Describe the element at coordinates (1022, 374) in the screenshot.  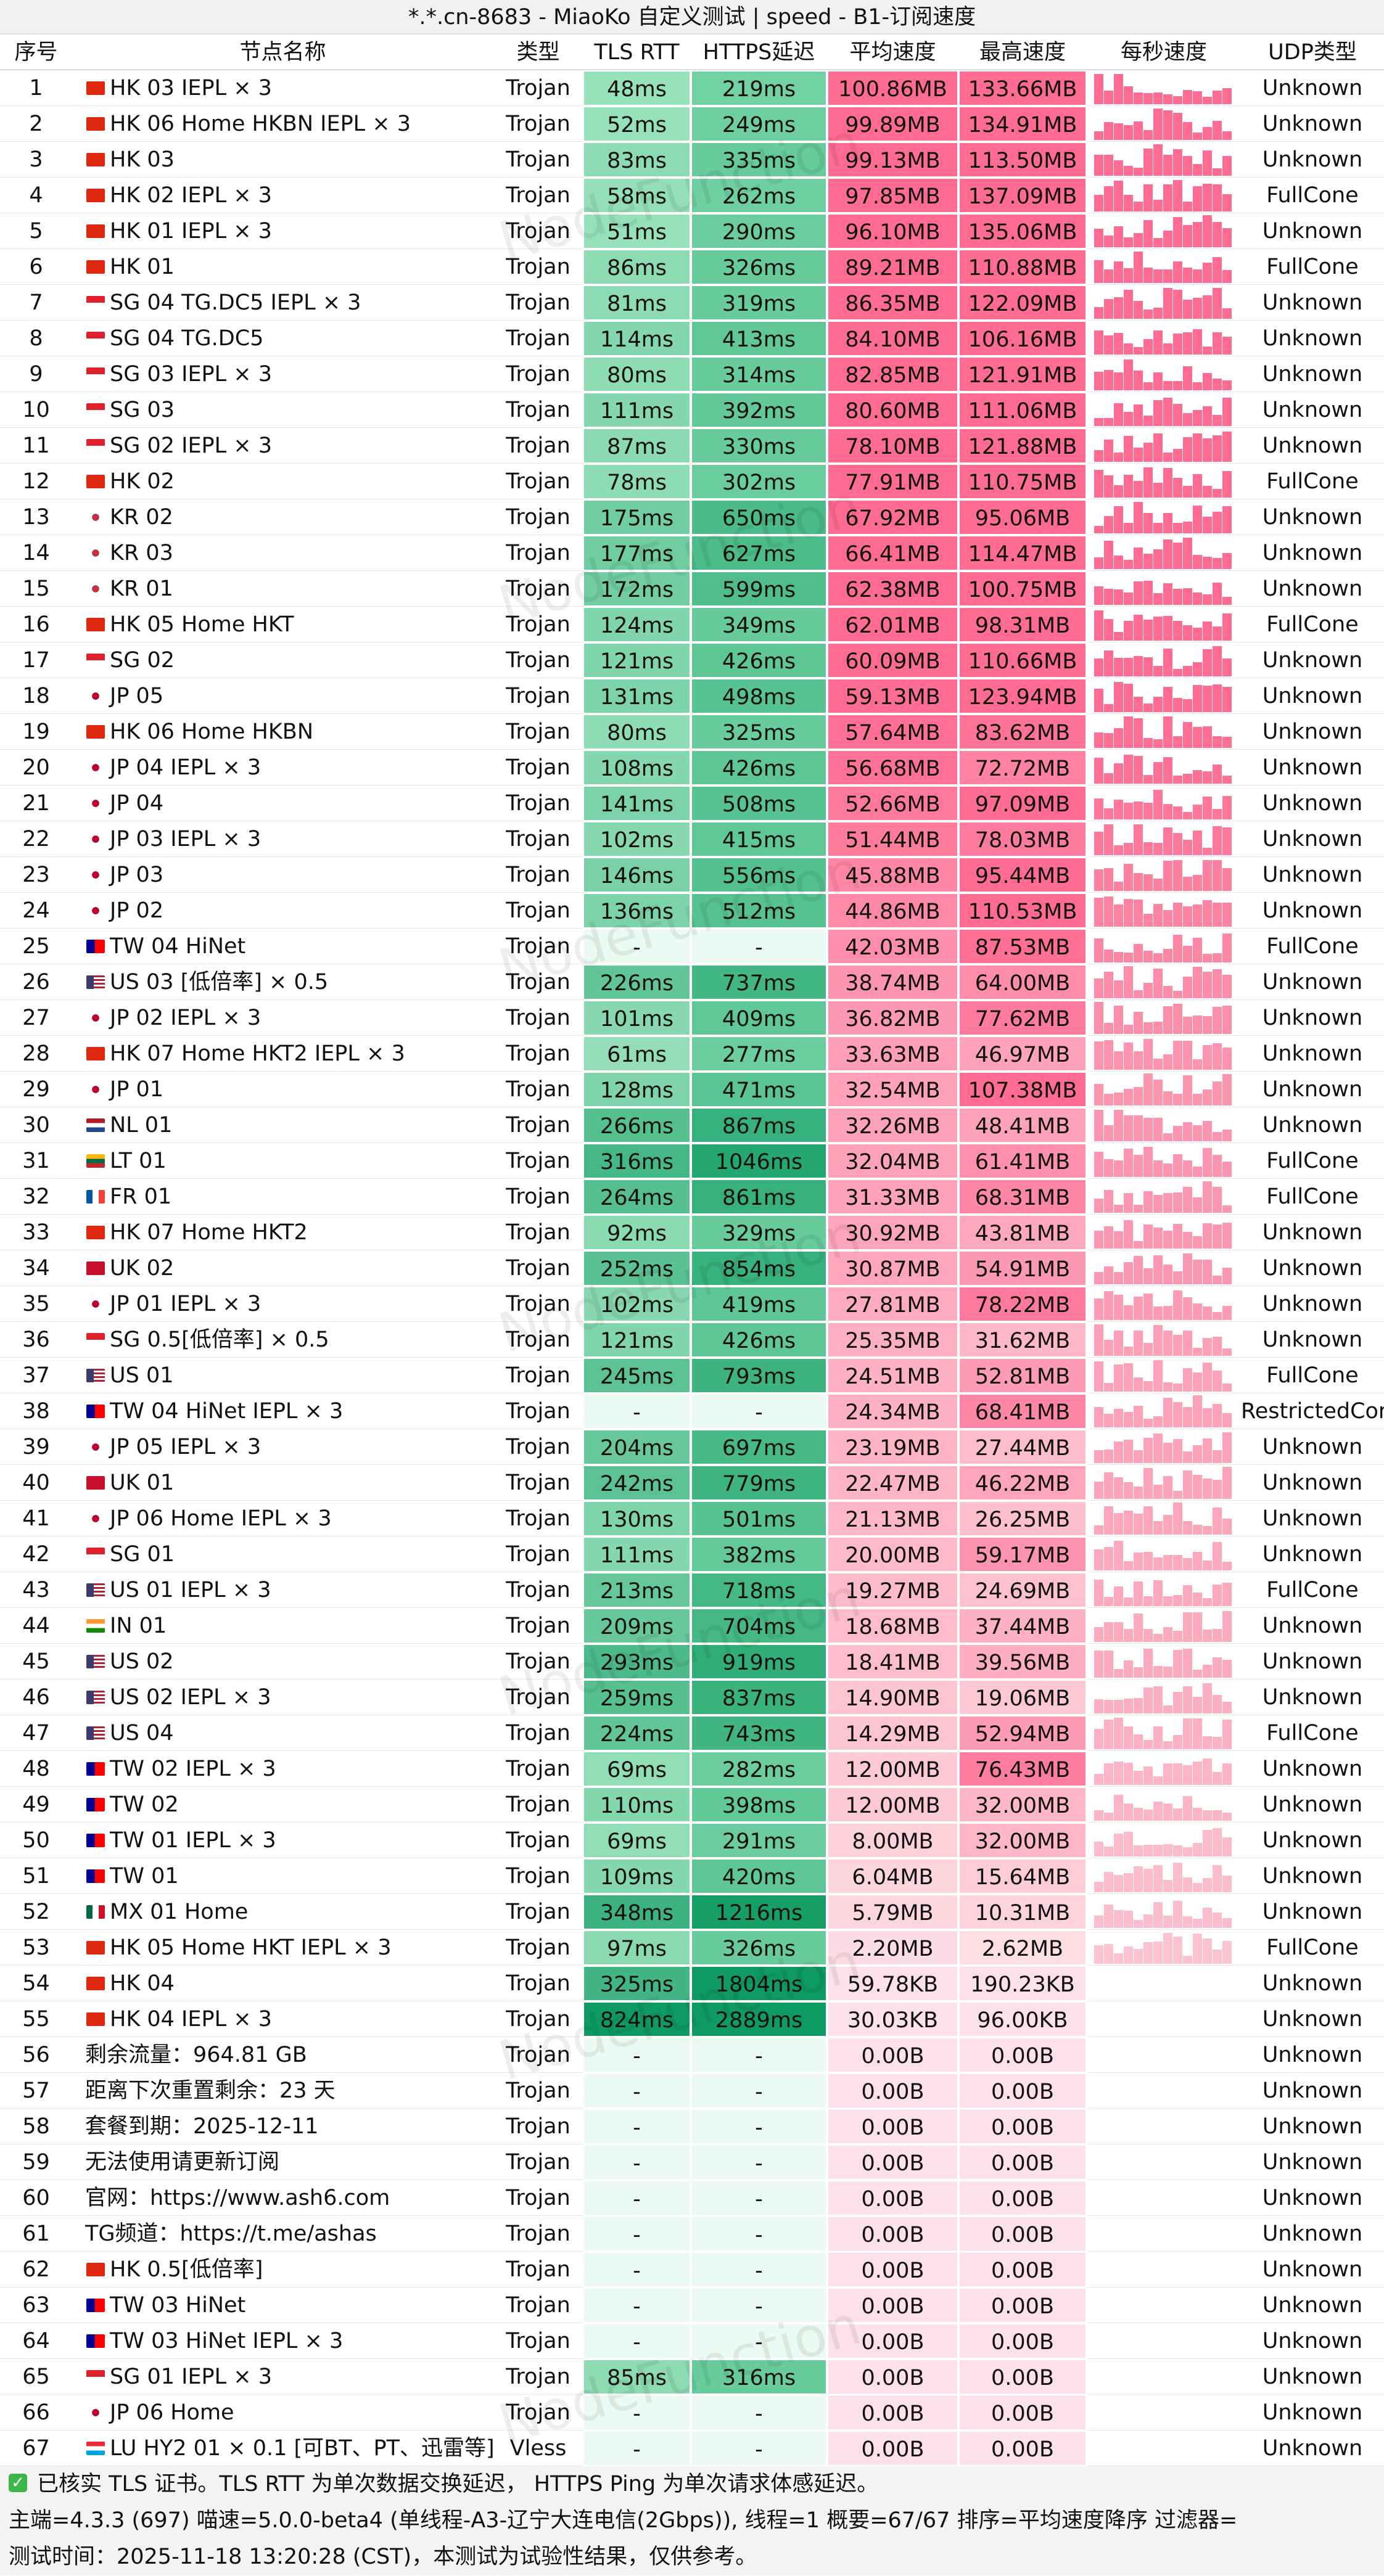
I see `max-speed: 121.91MB` at that location.